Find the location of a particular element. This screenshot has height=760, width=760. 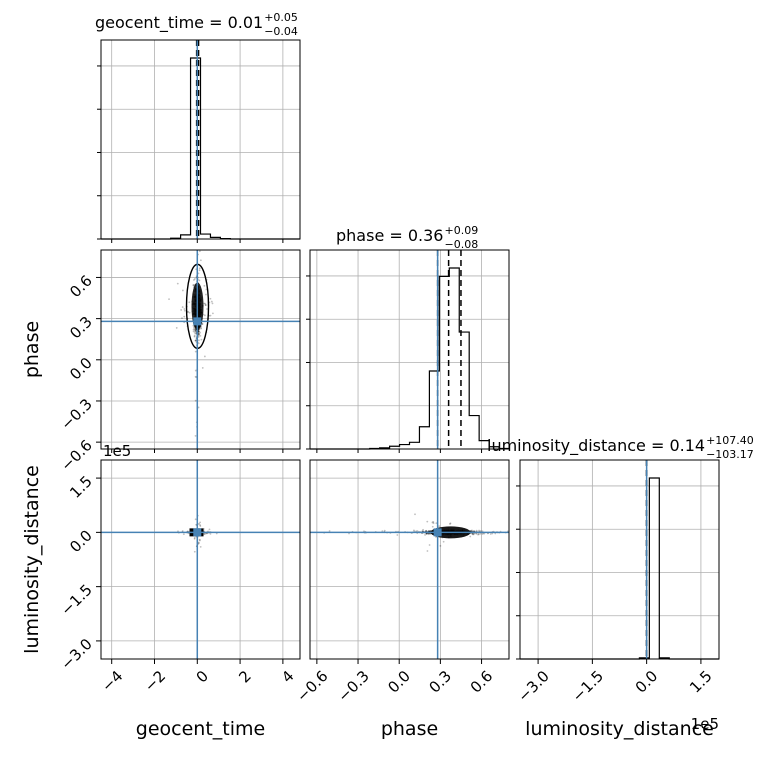

y-axis-label-phase: phase is located at coordinates (32, 349).